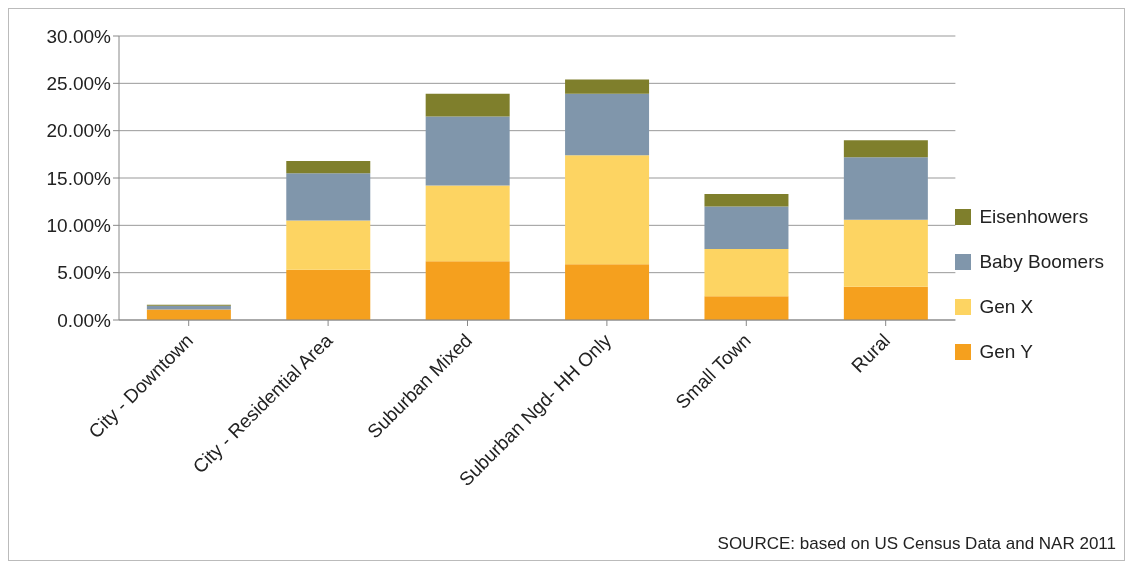 This screenshot has width=1133, height=569. Describe the element at coordinates (84, 273) in the screenshot. I see `y-tick-label: 5.00%` at that location.